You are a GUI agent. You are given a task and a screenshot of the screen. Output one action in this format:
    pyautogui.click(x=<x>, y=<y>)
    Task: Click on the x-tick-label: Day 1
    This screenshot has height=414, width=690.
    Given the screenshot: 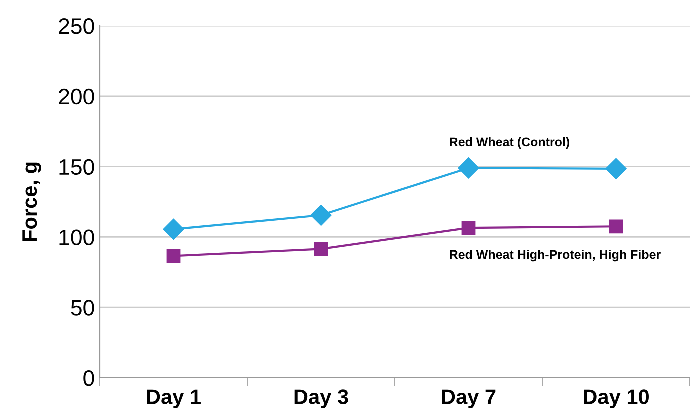 What is the action you would take?
    pyautogui.click(x=174, y=399)
    